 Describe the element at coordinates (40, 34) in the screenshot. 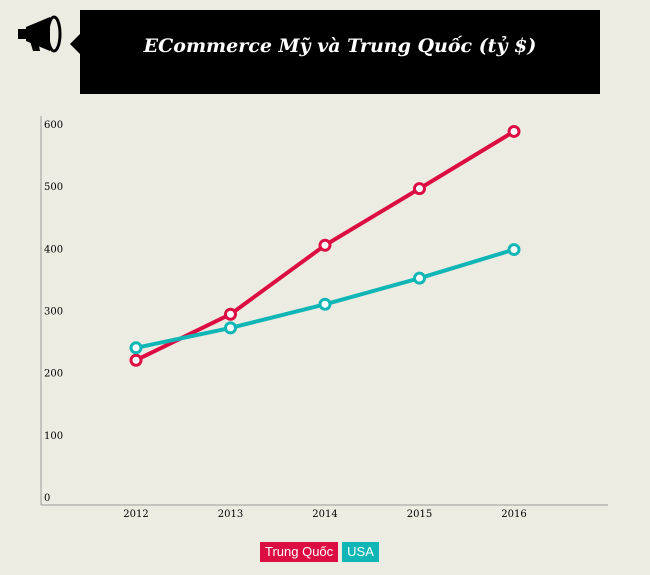

I see `megaphone-icon` at that location.